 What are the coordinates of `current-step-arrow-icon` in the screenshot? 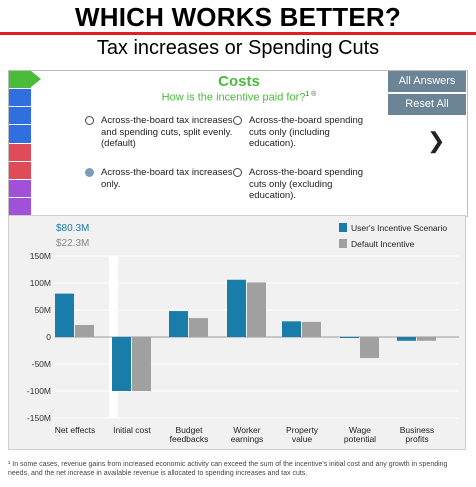 It's located at (36, 79).